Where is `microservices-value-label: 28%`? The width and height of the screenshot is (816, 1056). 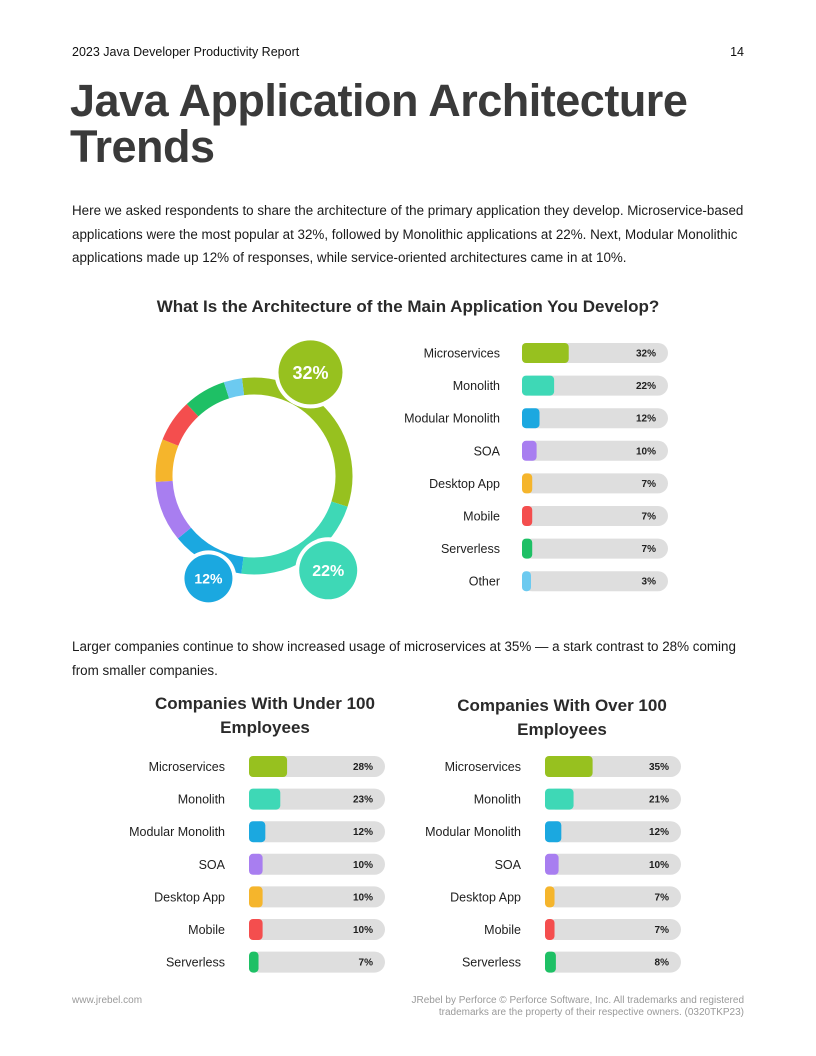
microservices-value-label: 28% is located at coordinates (363, 767).